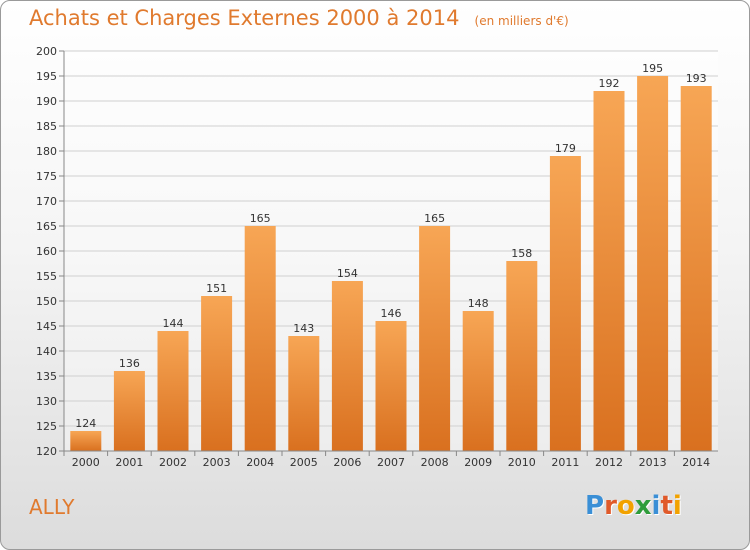 This screenshot has height=550, width=750. I want to click on data-label-2012: 192, so click(609, 83).